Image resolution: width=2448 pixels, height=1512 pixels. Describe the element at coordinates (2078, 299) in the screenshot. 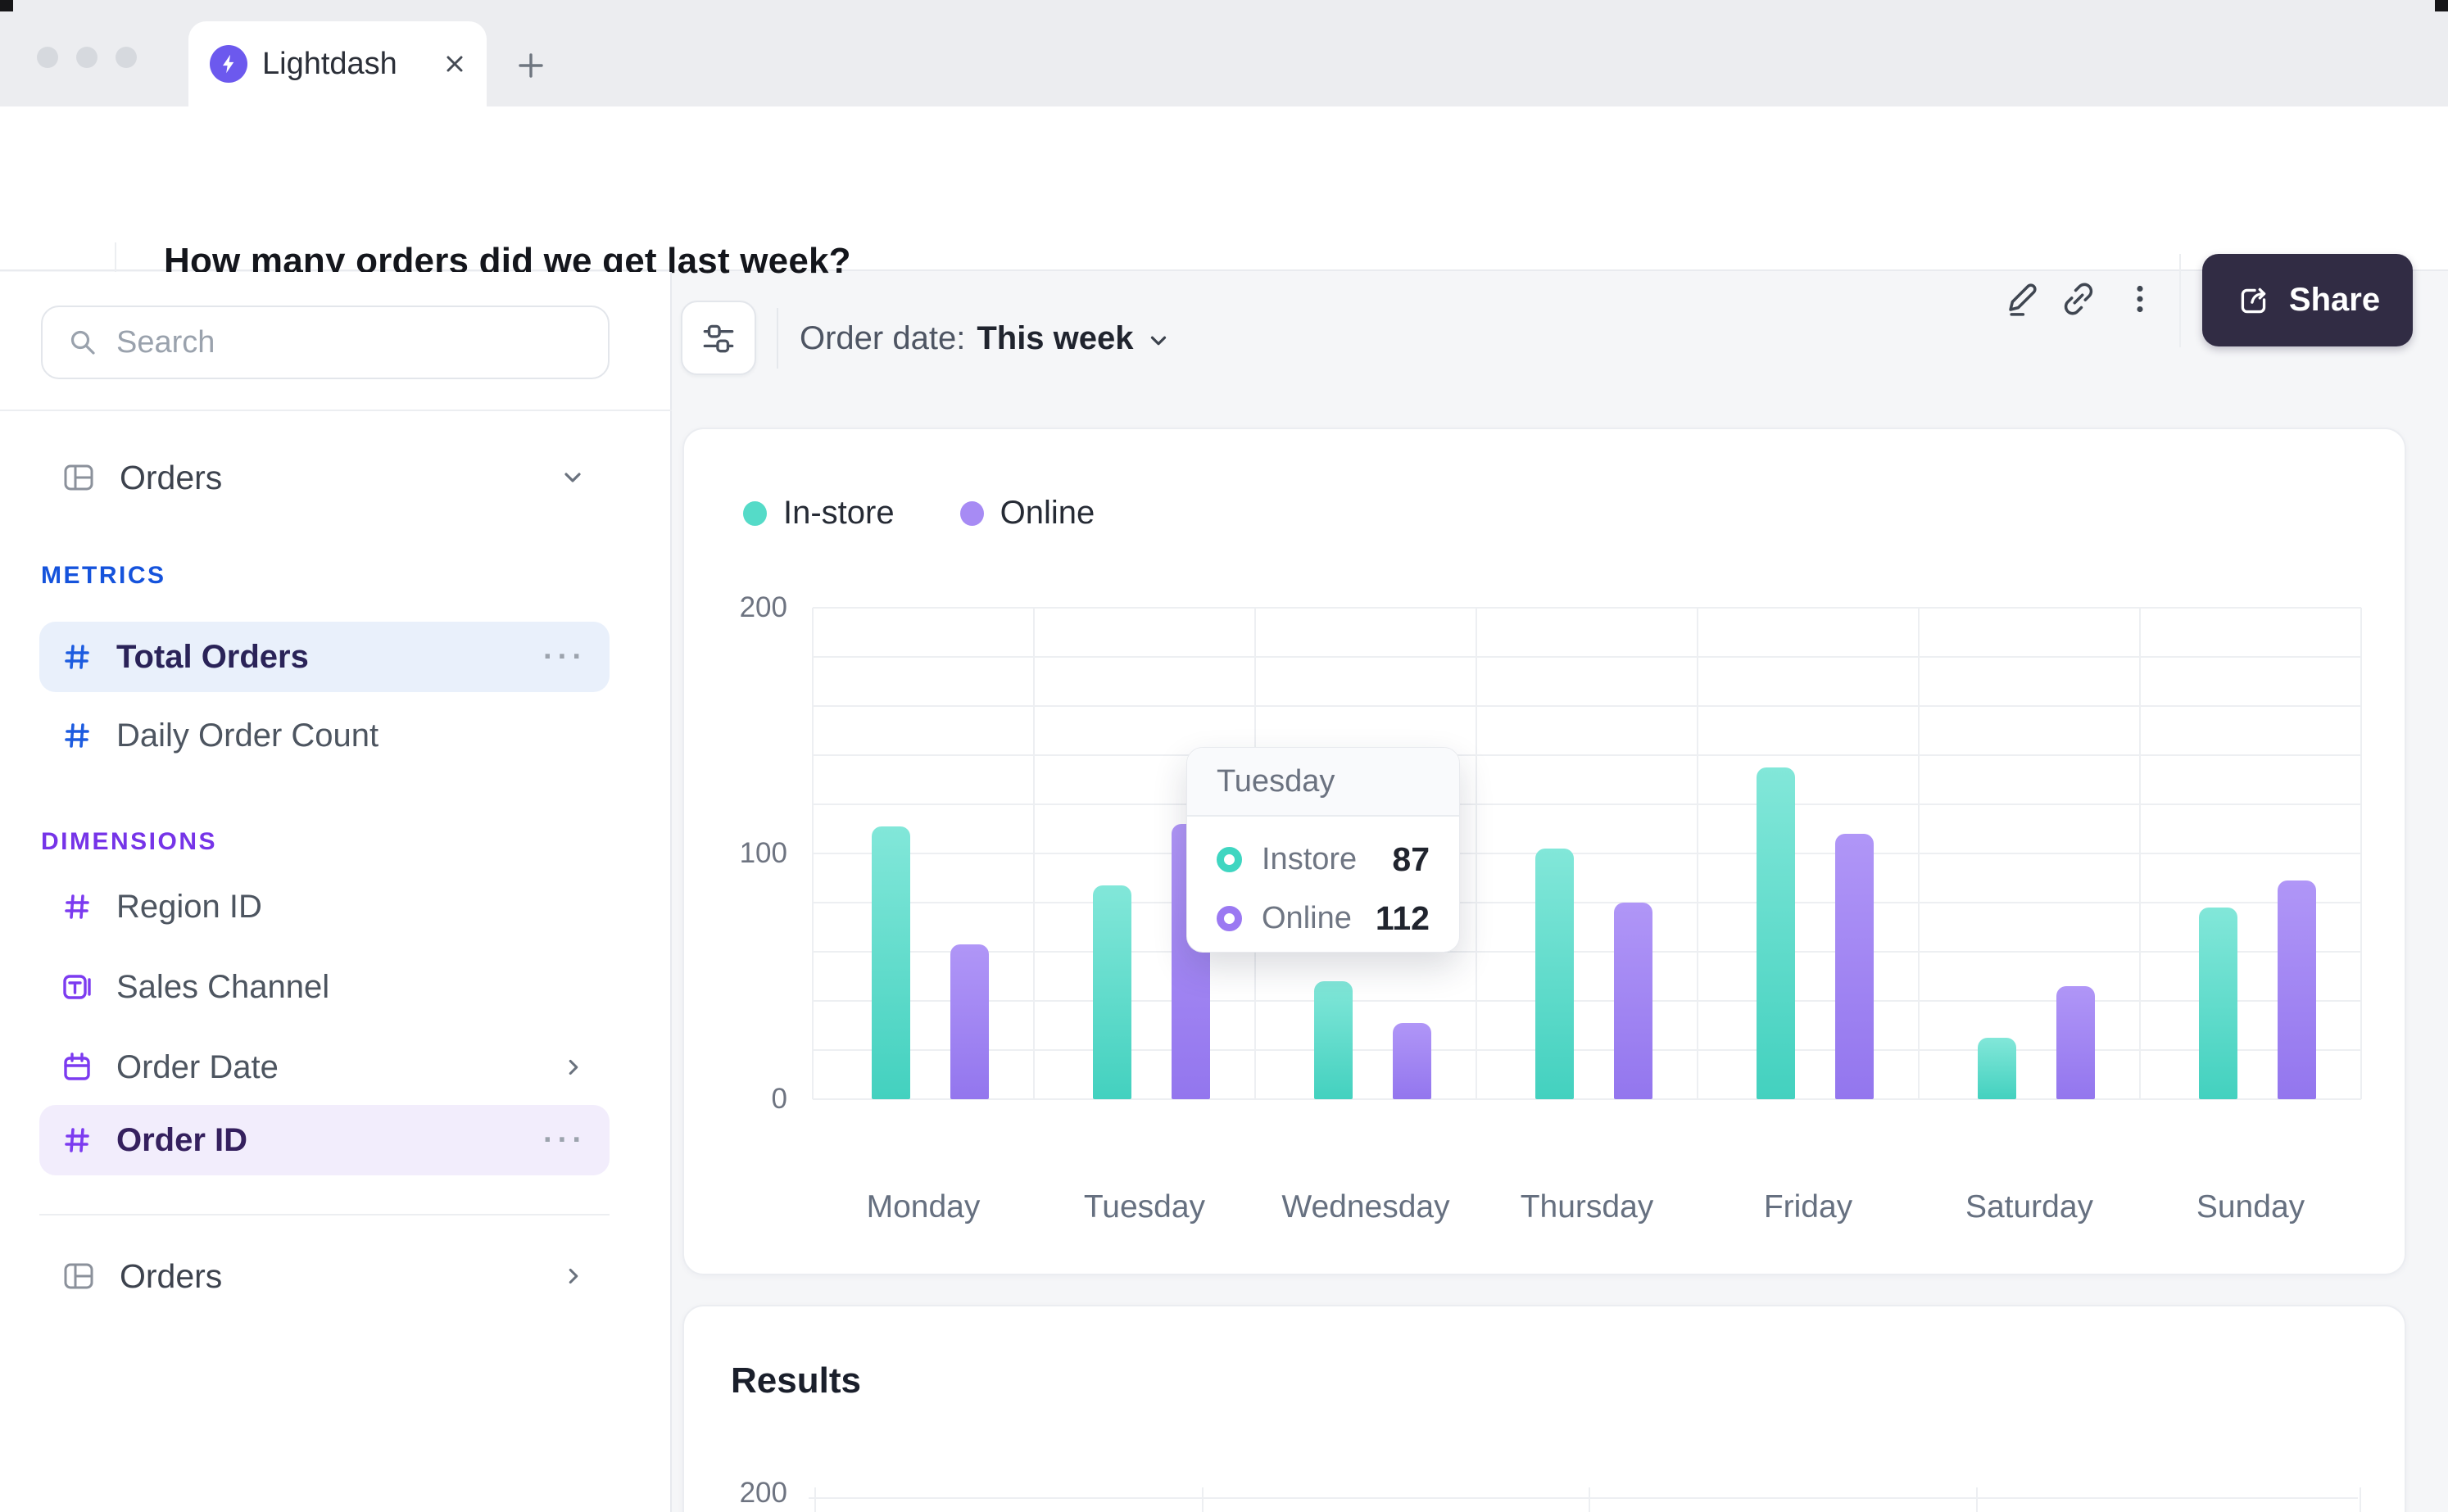

I see `link-icon` at that location.